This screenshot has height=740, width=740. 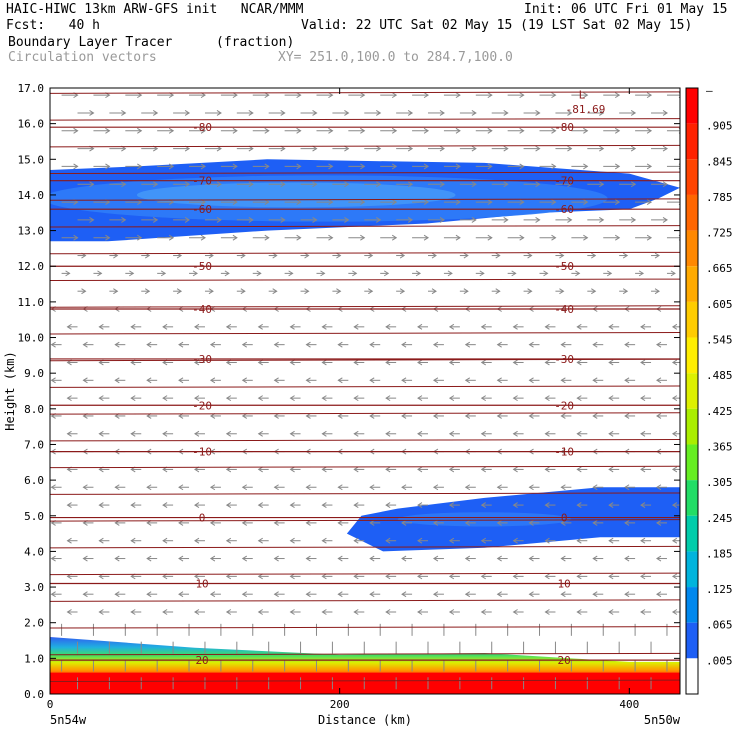 What do you see at coordinates (719, 660) in the screenshot?
I see `colorbar-label: .005` at bounding box center [719, 660].